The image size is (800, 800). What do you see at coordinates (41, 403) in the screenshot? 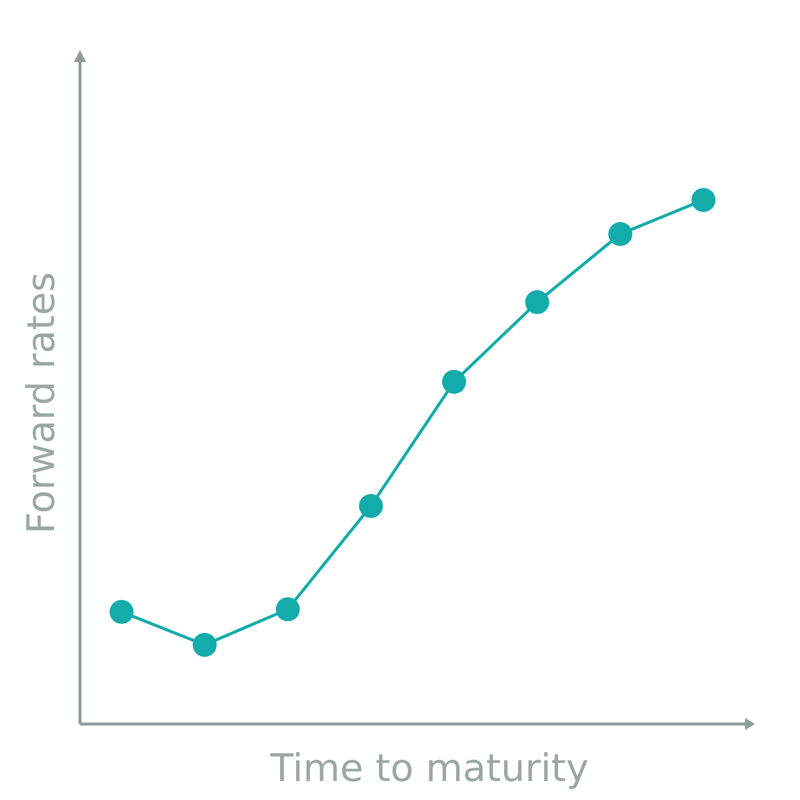
I see `y-axis-title: Forward rates` at bounding box center [41, 403].